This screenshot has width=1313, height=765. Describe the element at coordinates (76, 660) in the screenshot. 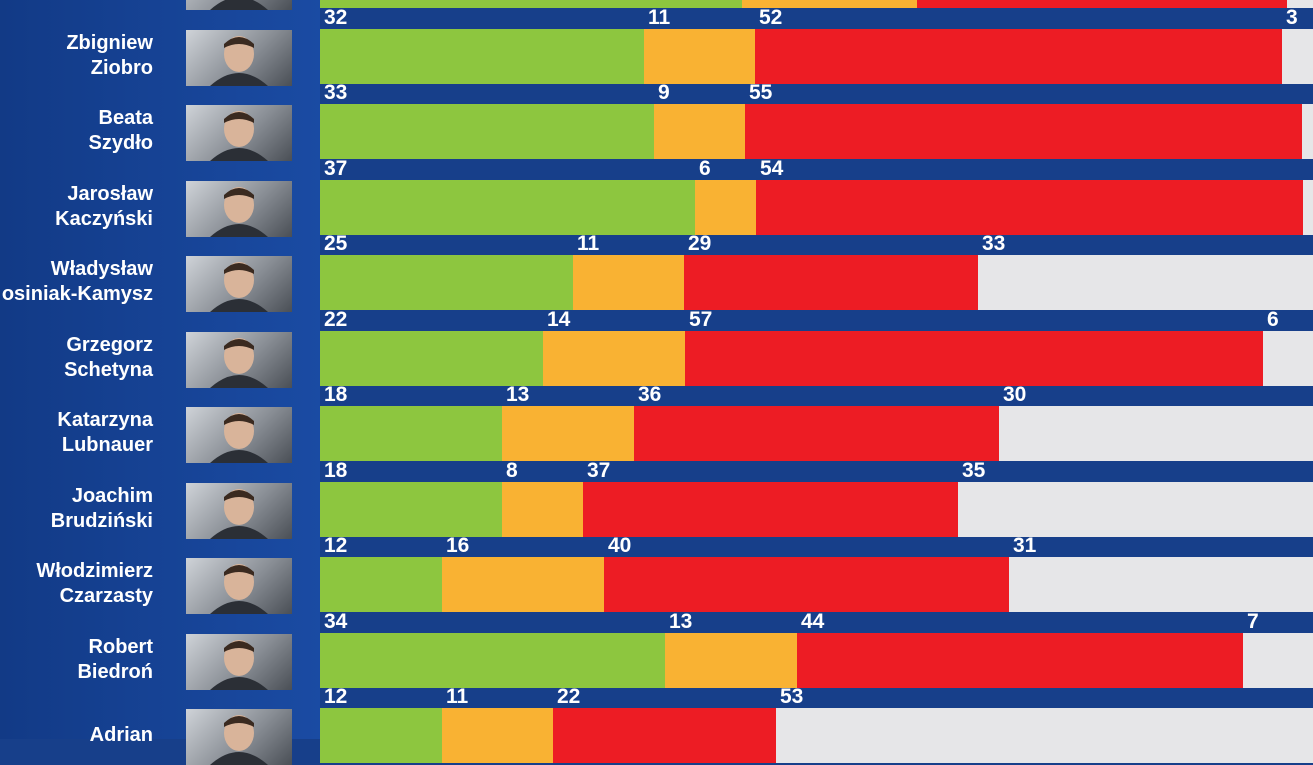

I see `row-name: Robert Biedroń` at that location.